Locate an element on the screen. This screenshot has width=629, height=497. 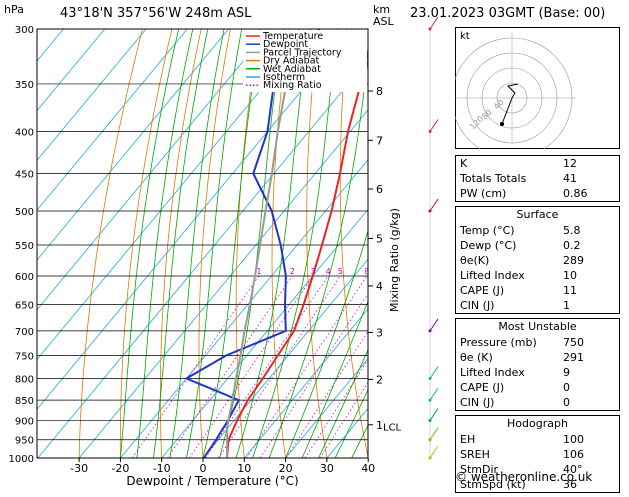
index-label: Totals Totals is located at coordinates (493, 178).